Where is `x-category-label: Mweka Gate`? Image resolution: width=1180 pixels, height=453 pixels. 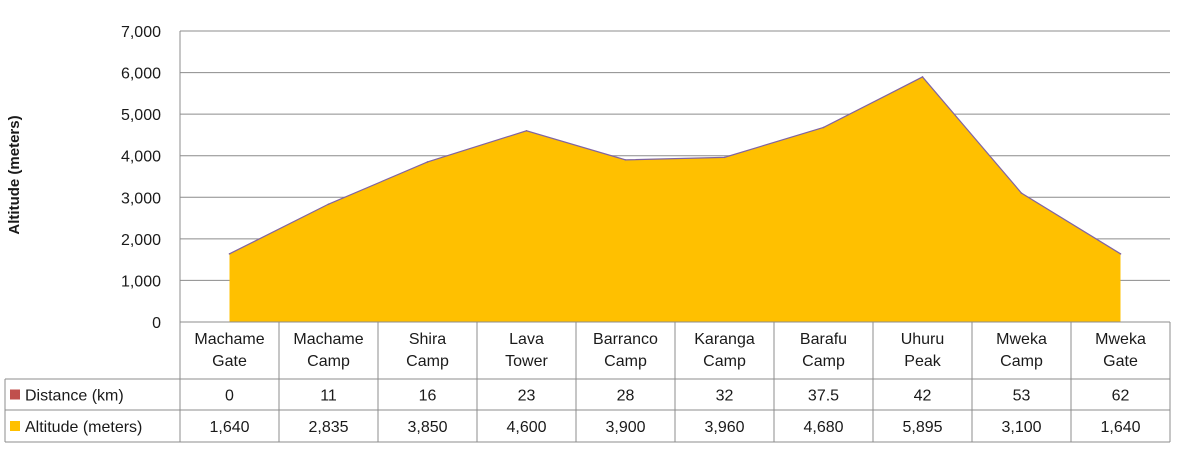
x-category-label: Mweka Gate is located at coordinates (1120, 350).